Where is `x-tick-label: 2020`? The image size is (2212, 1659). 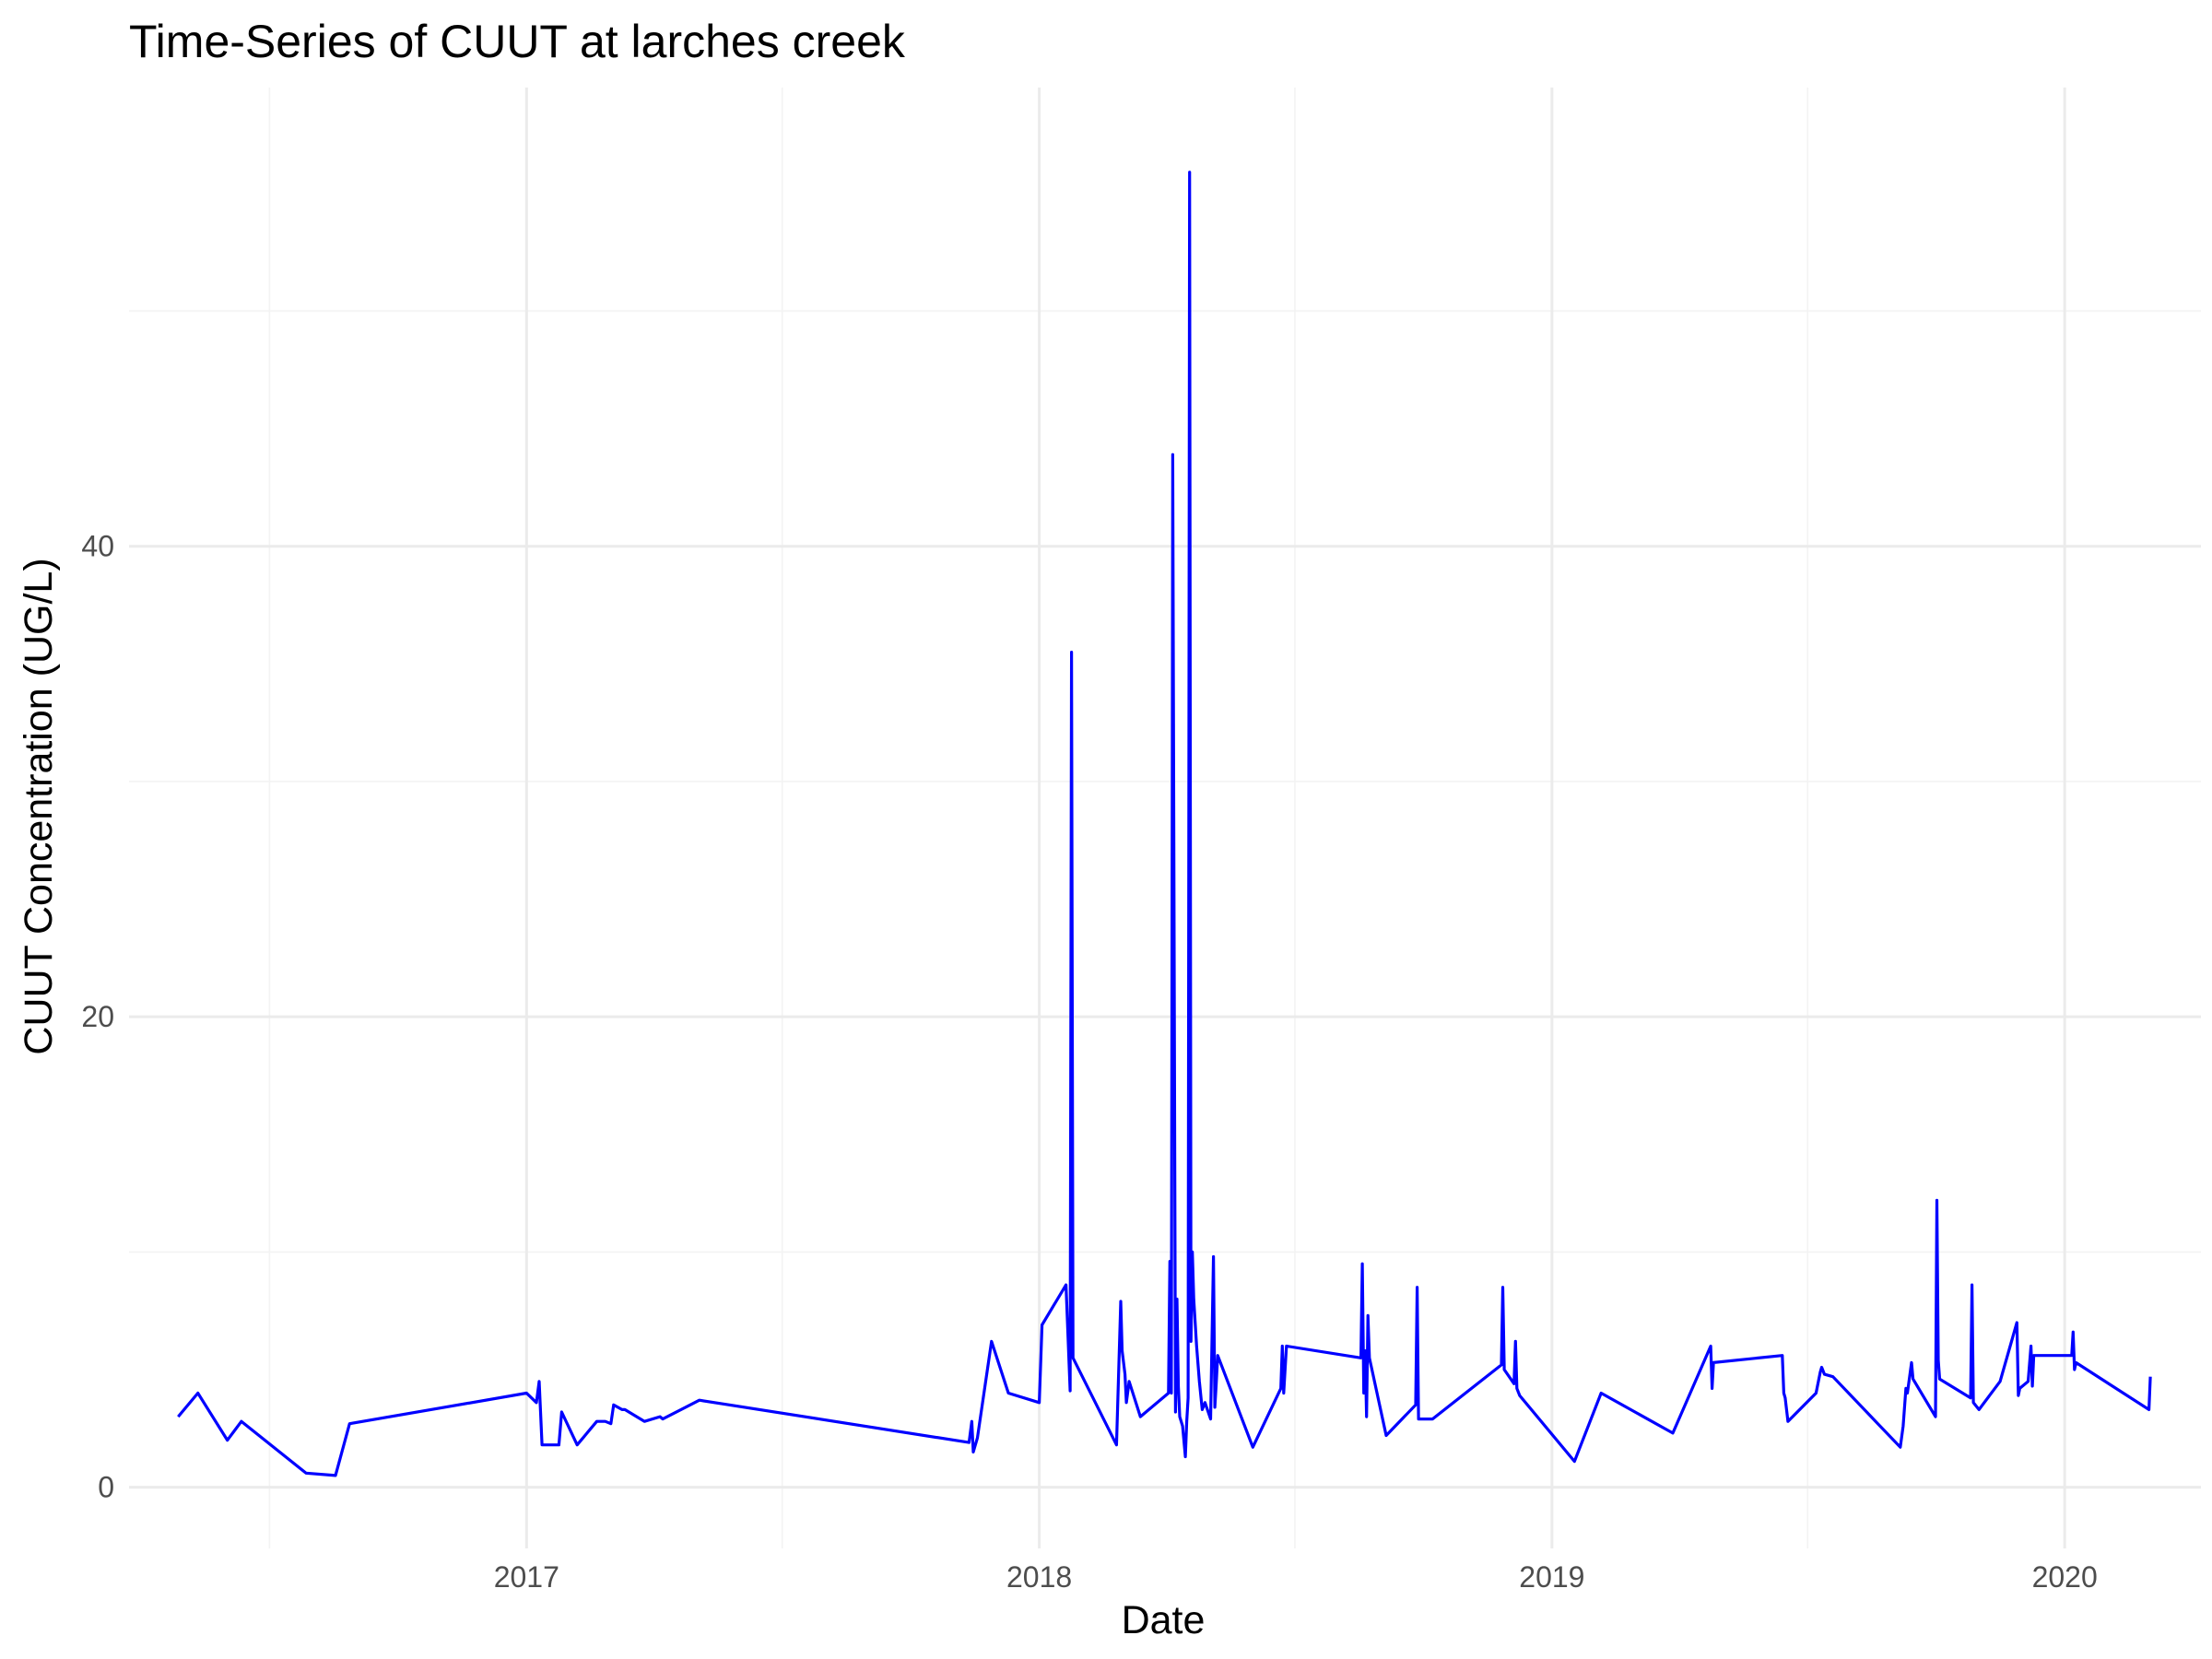 x-tick-label: 2020 is located at coordinates (2065, 1577).